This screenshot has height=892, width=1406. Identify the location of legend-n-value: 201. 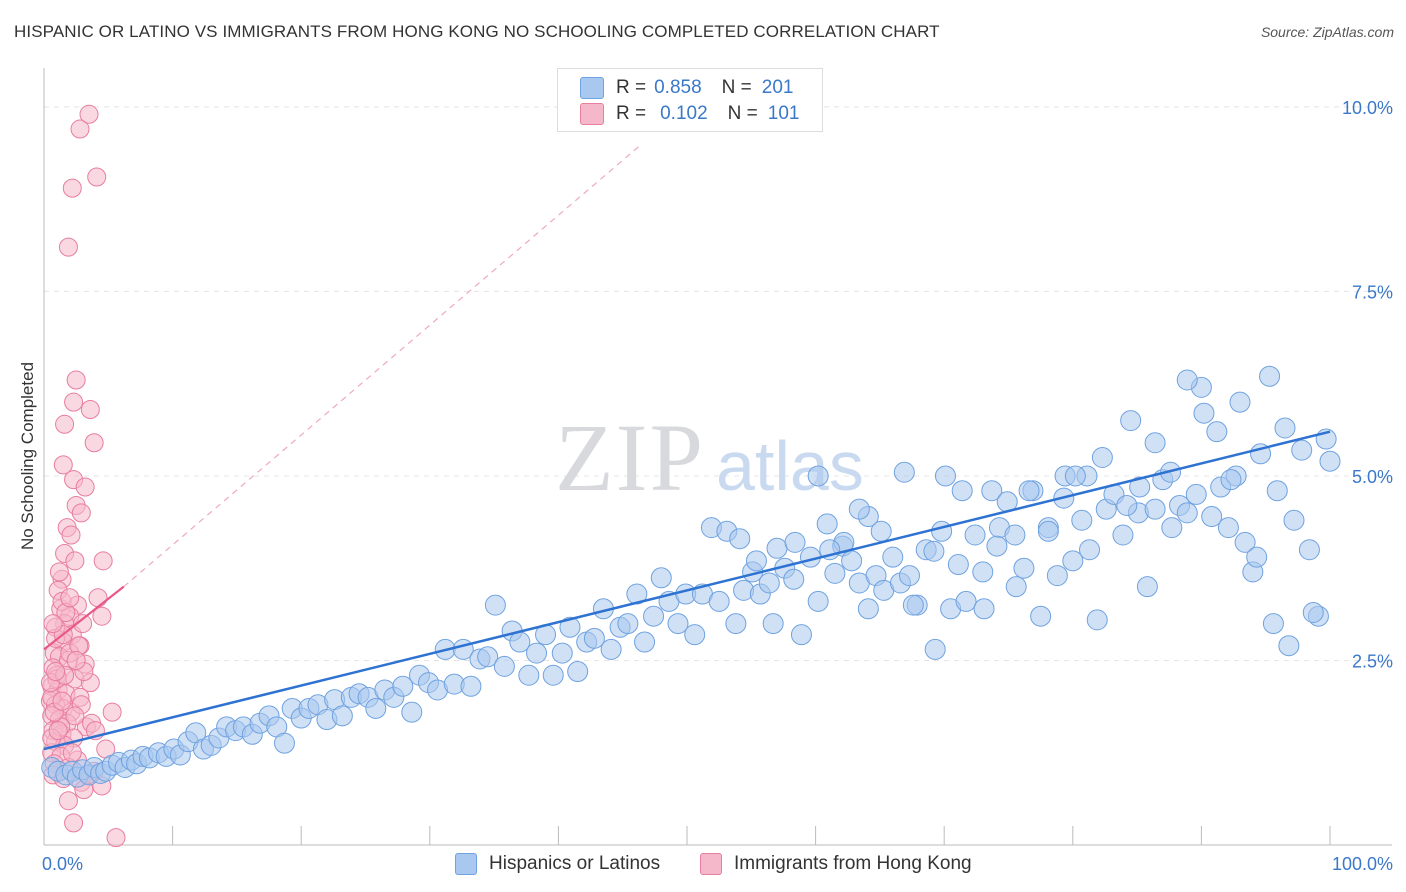
(777, 87).